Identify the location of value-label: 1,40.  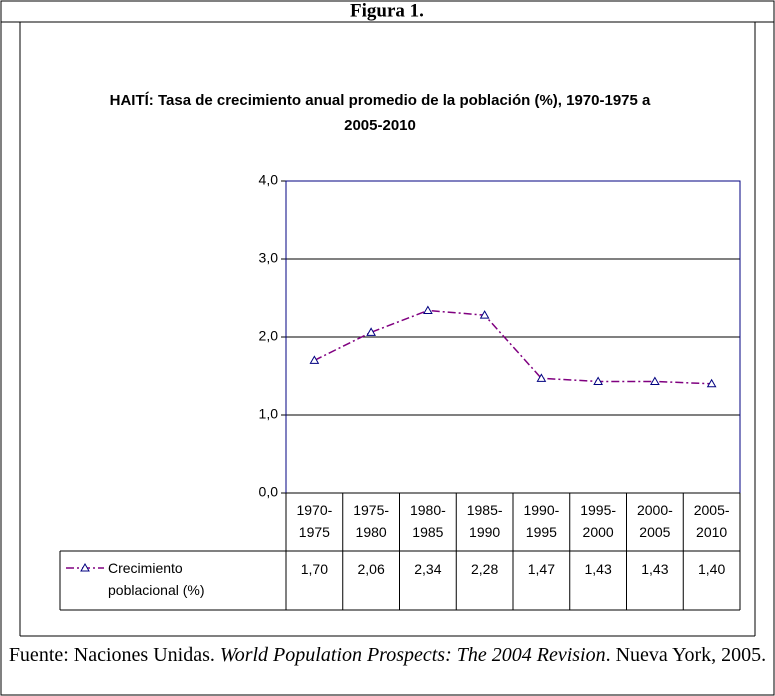
(712, 569).